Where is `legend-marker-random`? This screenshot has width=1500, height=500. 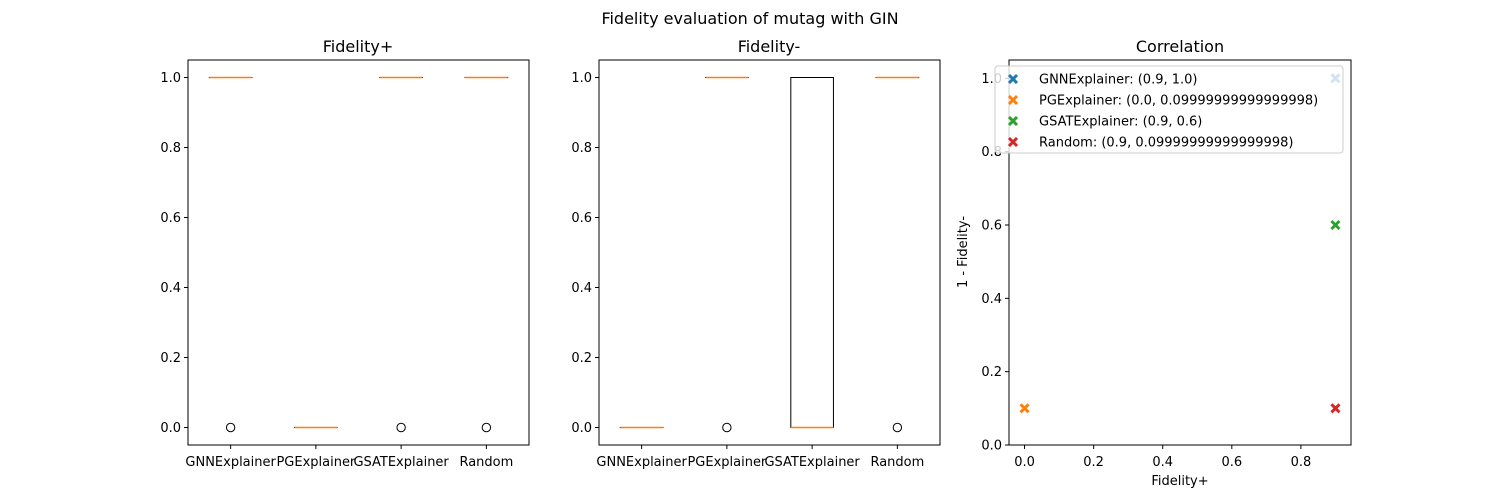 legend-marker-random is located at coordinates (1013, 142).